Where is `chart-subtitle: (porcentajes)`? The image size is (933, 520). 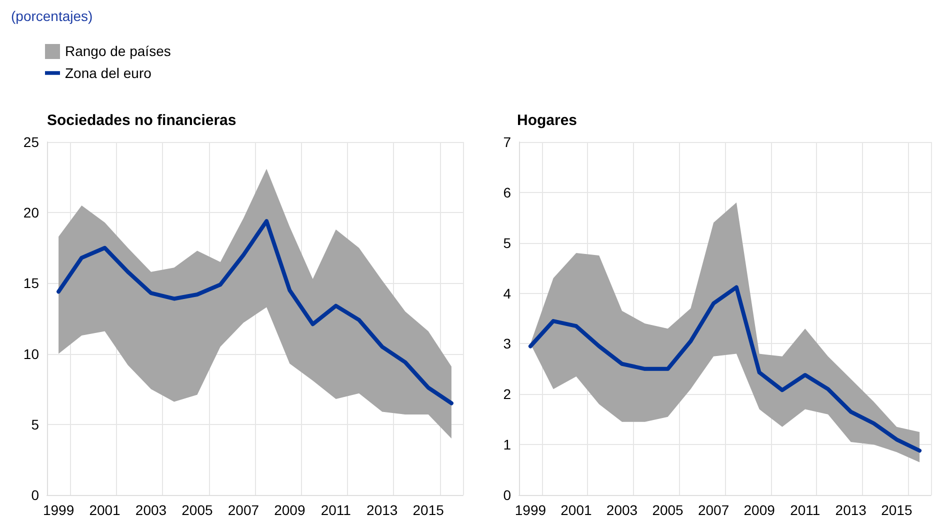 chart-subtitle: (porcentajes) is located at coordinates (52, 16).